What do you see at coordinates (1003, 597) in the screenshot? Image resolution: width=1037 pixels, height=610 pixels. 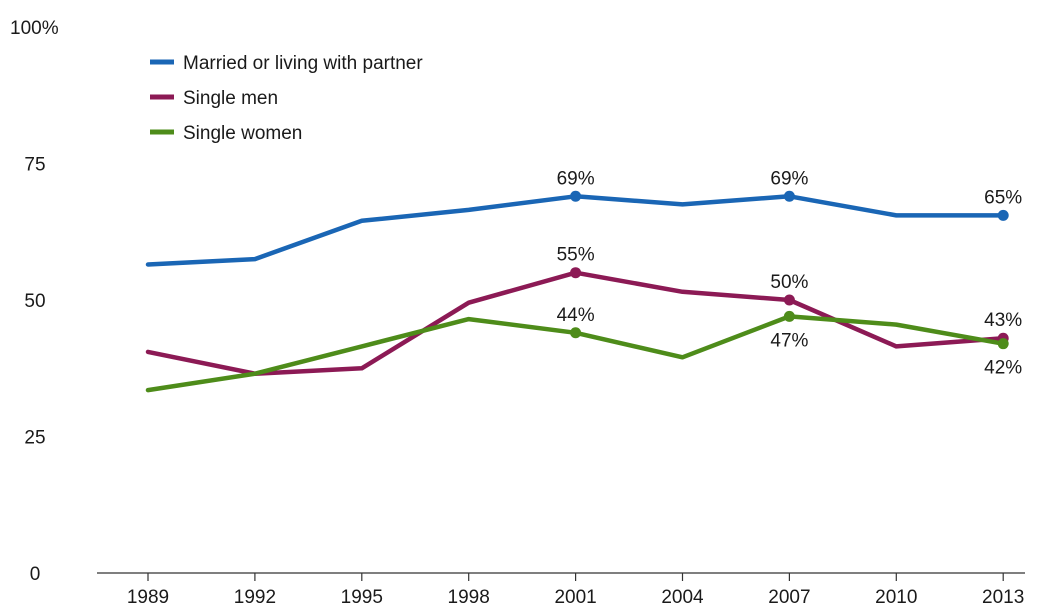 I see `x-tick-label: 2013` at bounding box center [1003, 597].